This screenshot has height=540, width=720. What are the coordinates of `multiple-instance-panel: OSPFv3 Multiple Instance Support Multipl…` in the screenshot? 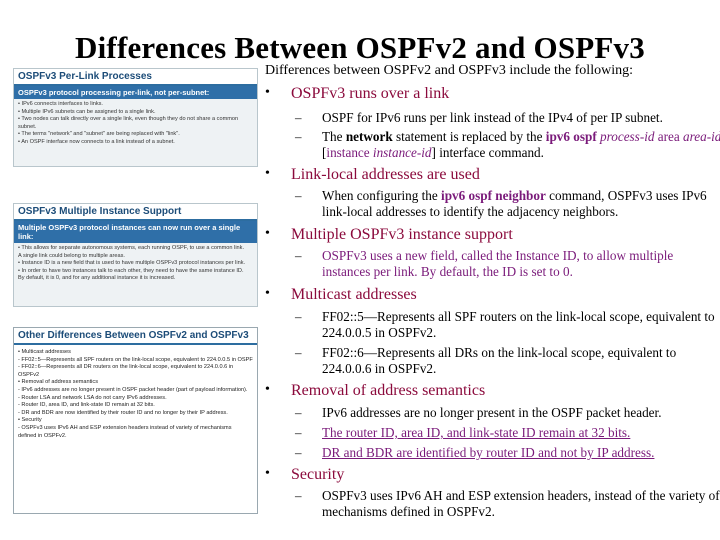 It's located at (135, 255).